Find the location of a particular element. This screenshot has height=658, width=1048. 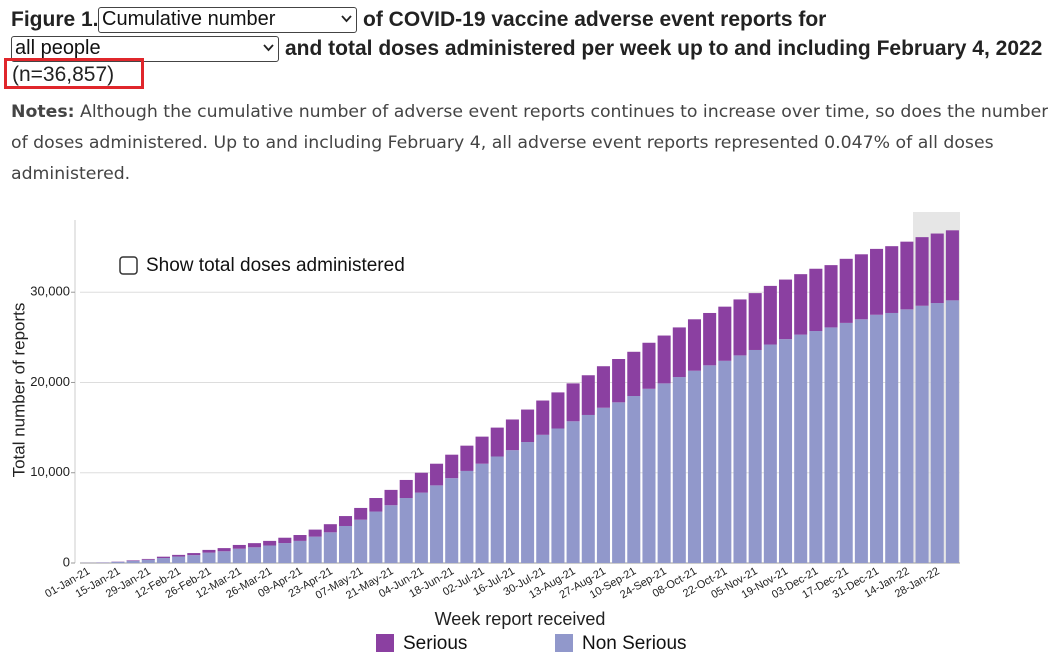

count-box: (n=36,857) is located at coordinates (74, 73).